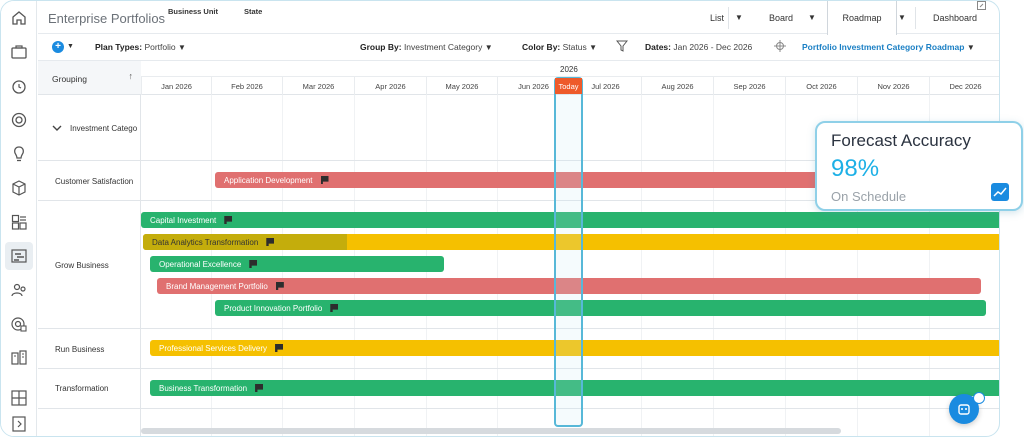  What do you see at coordinates (964, 409) in the screenshot?
I see `bot-icon` at bounding box center [964, 409].